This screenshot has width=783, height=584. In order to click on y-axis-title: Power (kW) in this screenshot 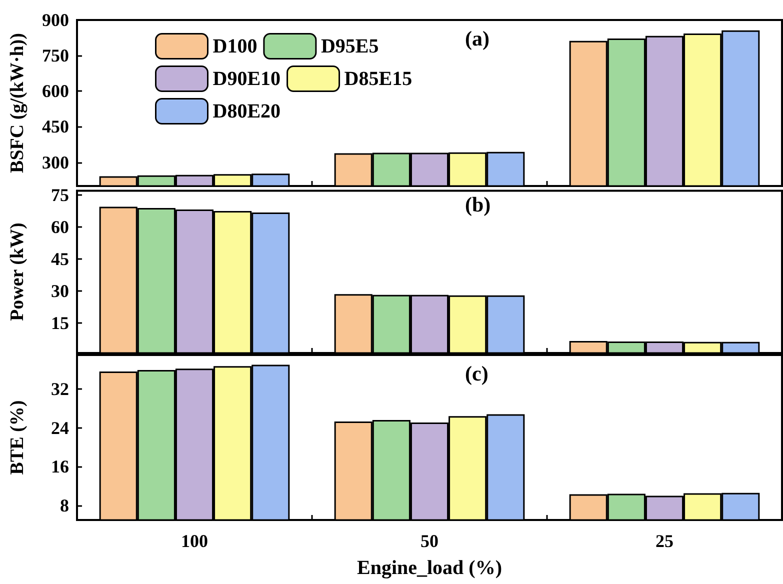, I will do `click(17, 272)`.